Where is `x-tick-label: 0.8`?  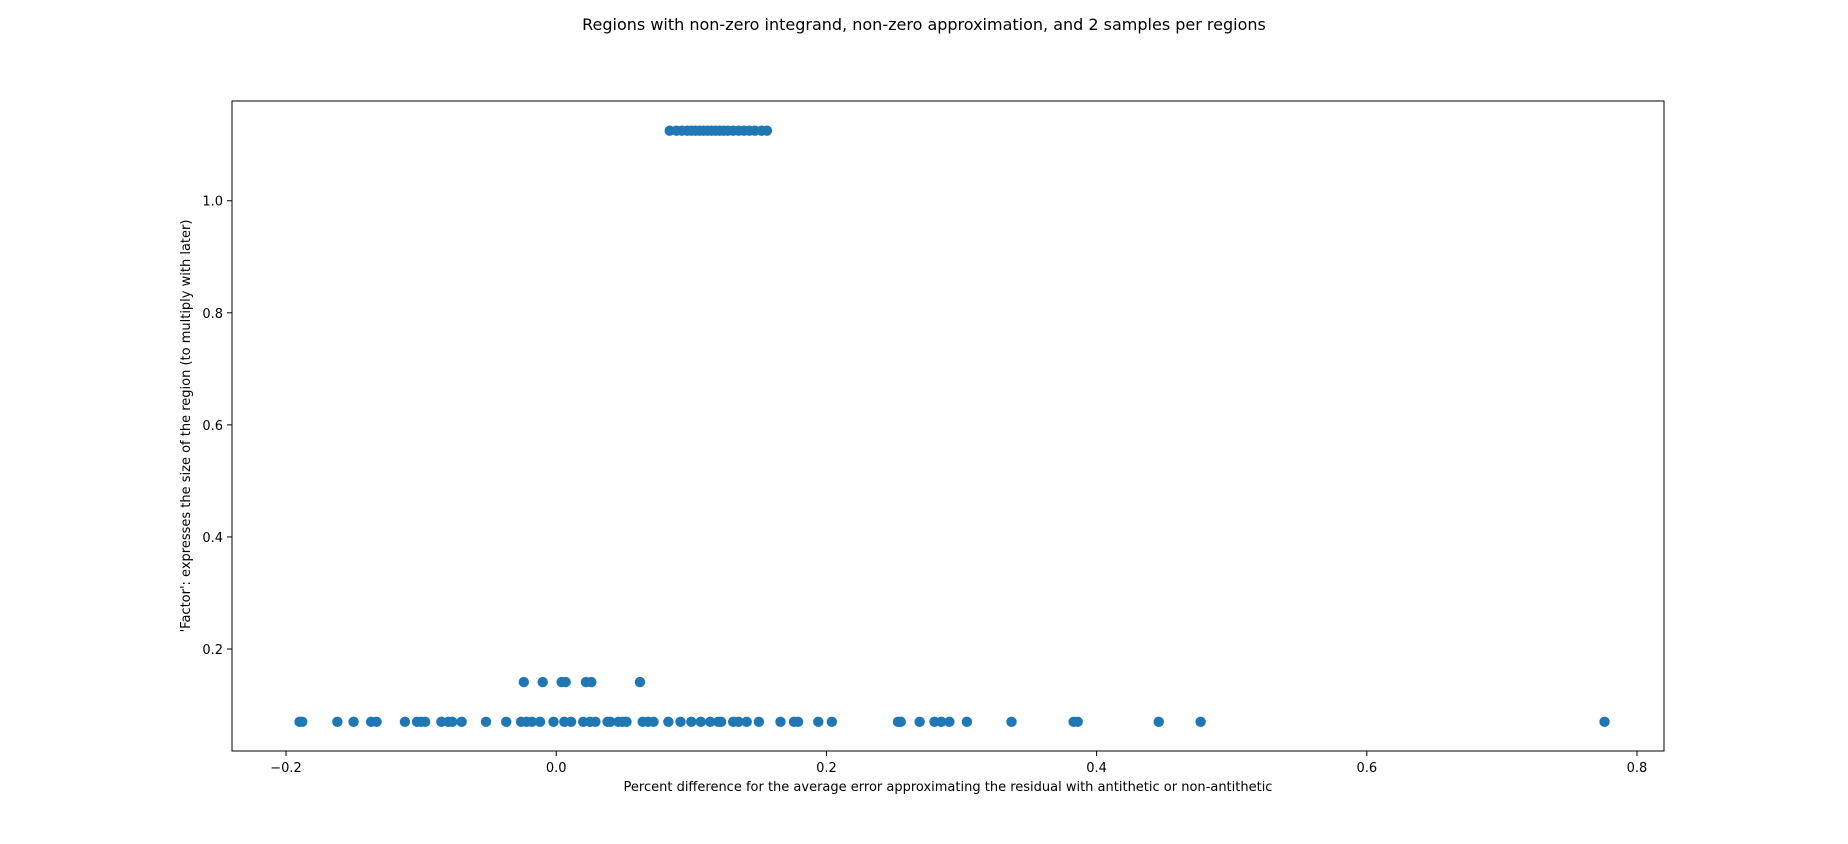 x-tick-label: 0.8 is located at coordinates (1637, 768).